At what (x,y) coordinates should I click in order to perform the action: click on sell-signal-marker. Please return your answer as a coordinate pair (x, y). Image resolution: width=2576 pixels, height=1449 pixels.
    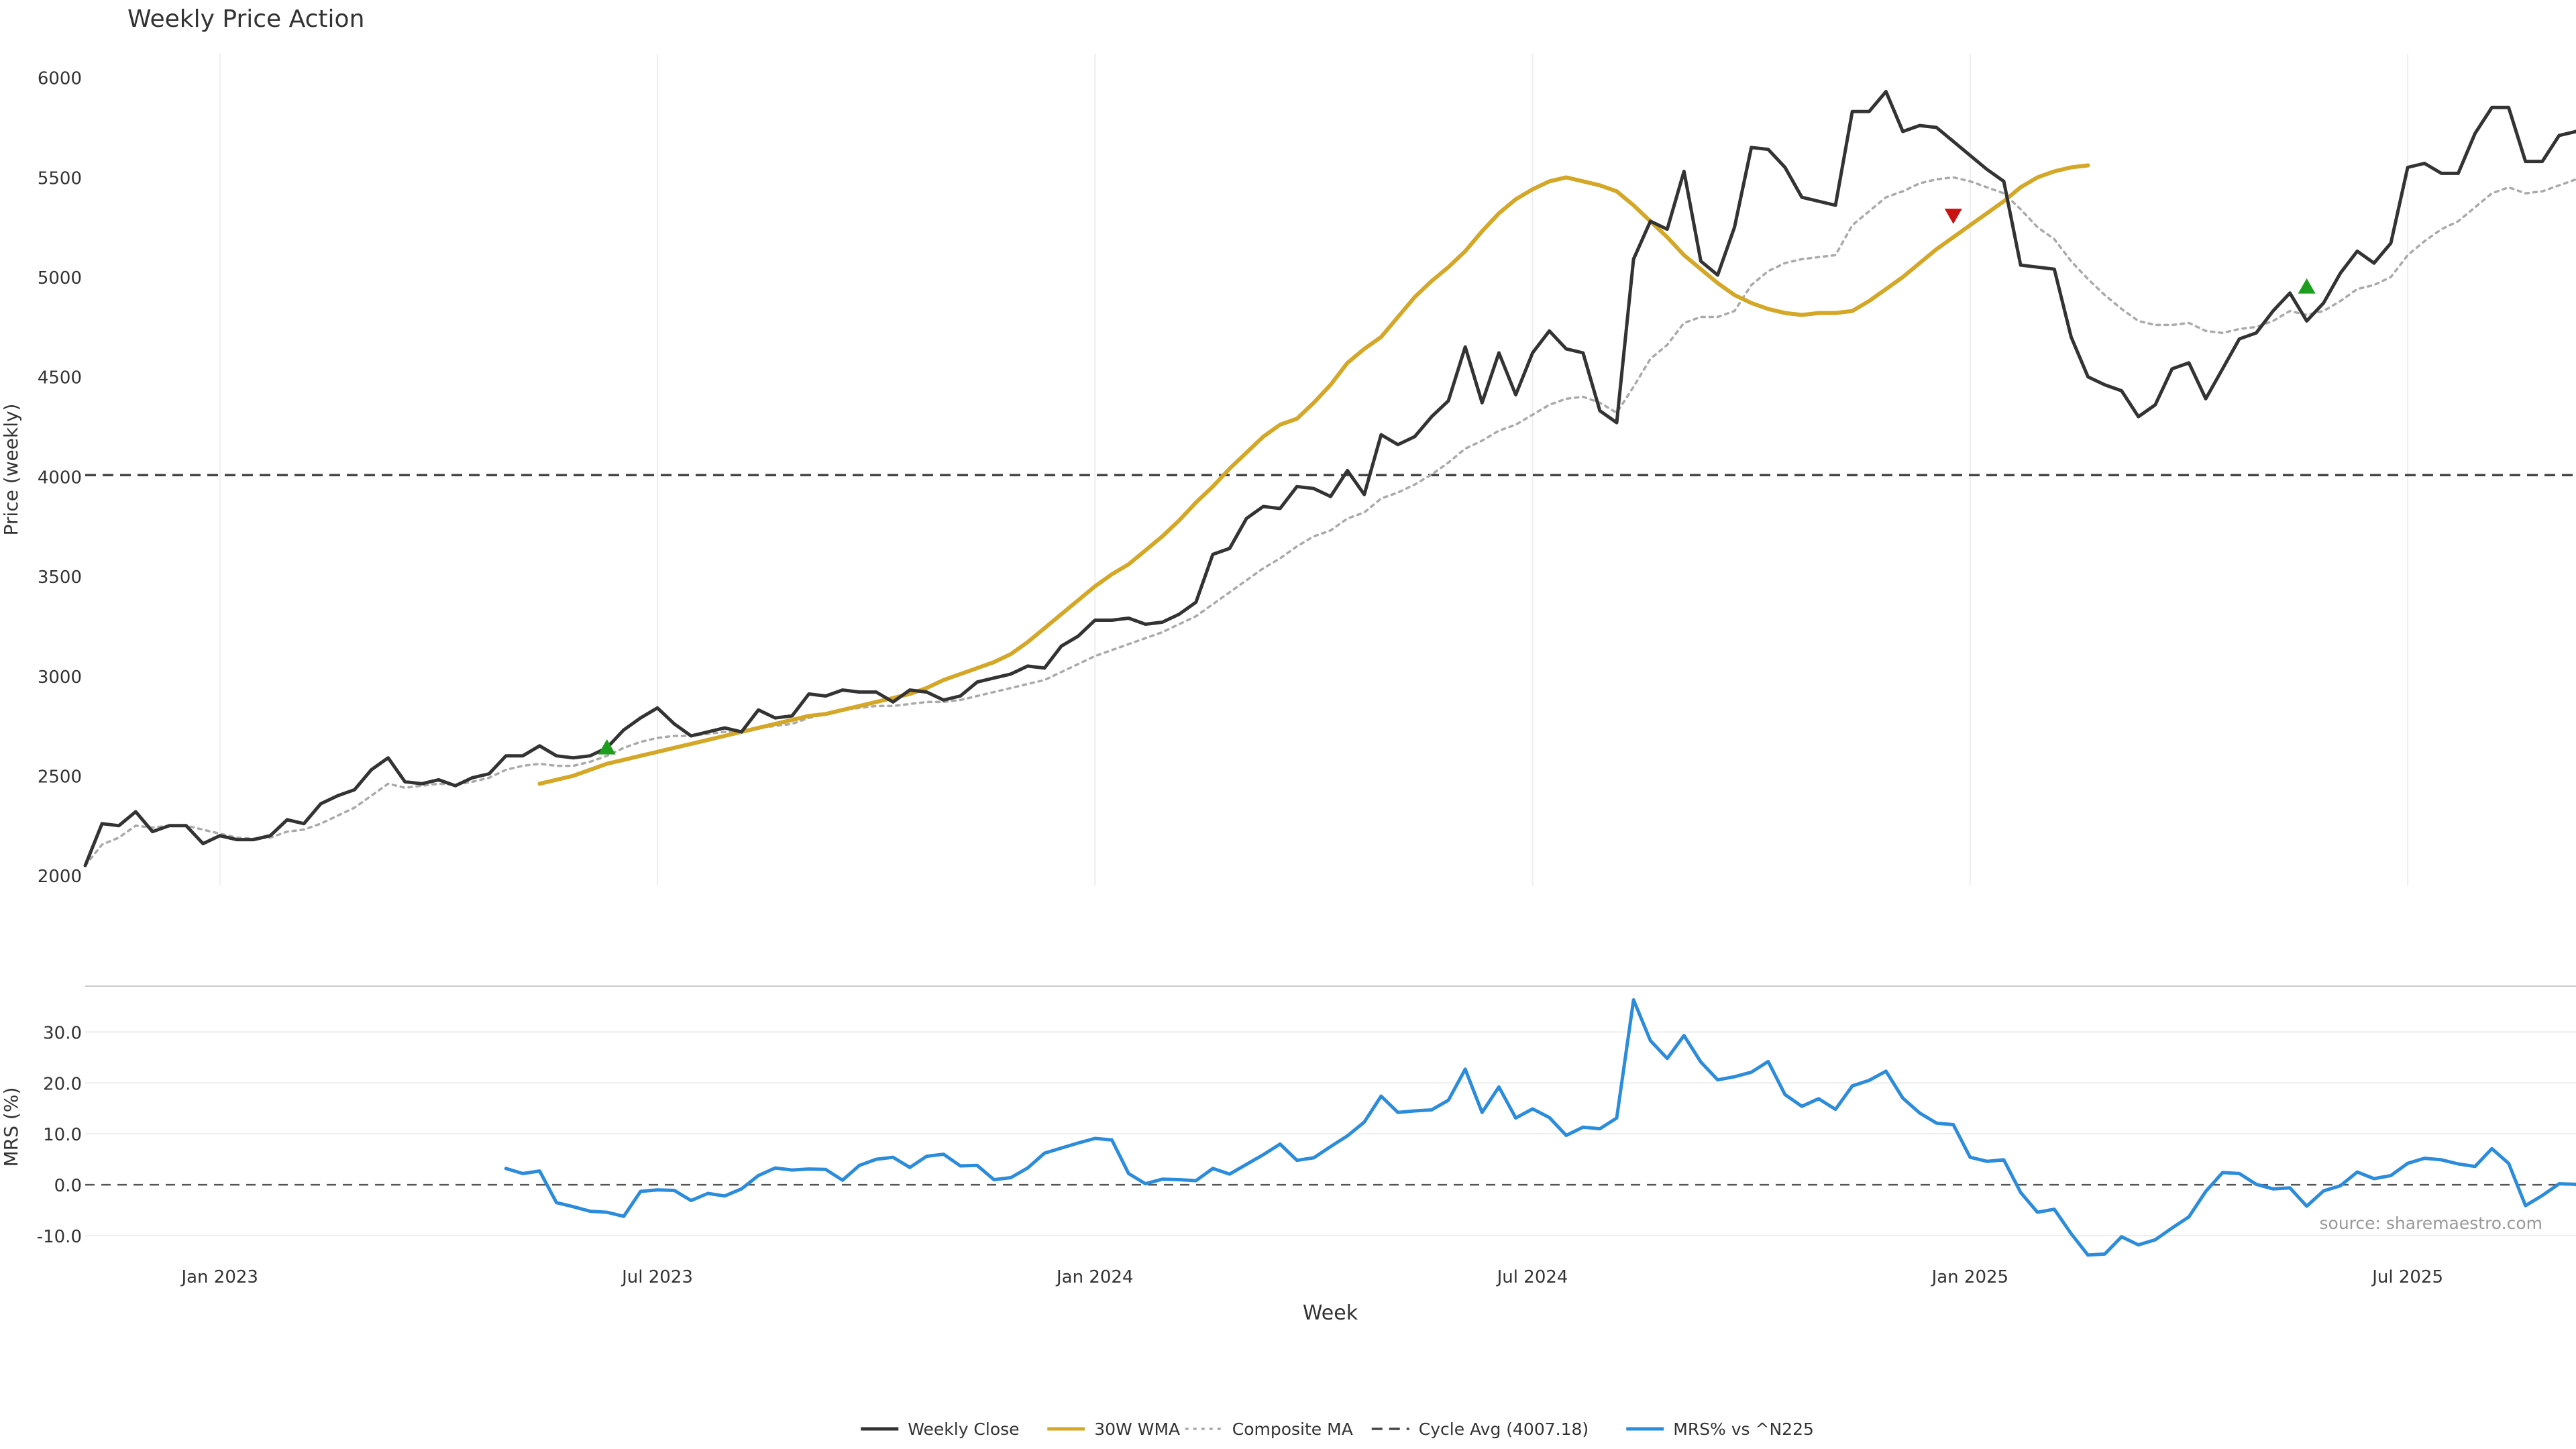
    Looking at the image, I should click on (1953, 216).